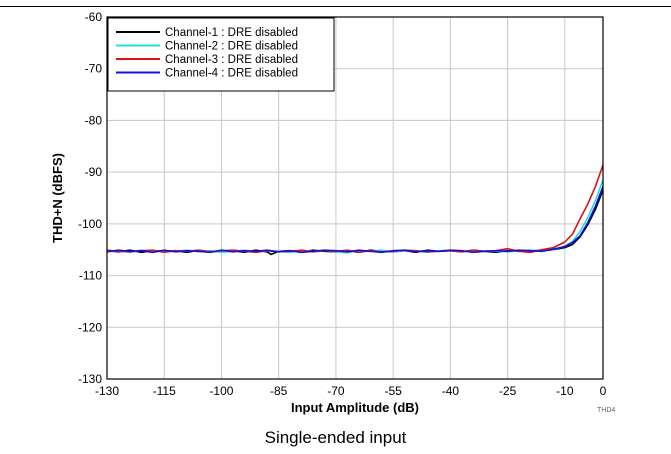 The width and height of the screenshot is (671, 454). What do you see at coordinates (94, 172) in the screenshot?
I see `y-tick-label: -90` at bounding box center [94, 172].